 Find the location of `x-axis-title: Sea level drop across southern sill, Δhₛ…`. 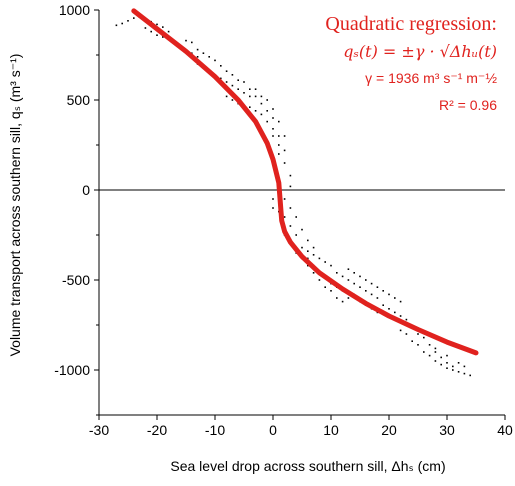

x-axis-title: Sea level drop across southern sill, Δhₛ… is located at coordinates (307, 466).